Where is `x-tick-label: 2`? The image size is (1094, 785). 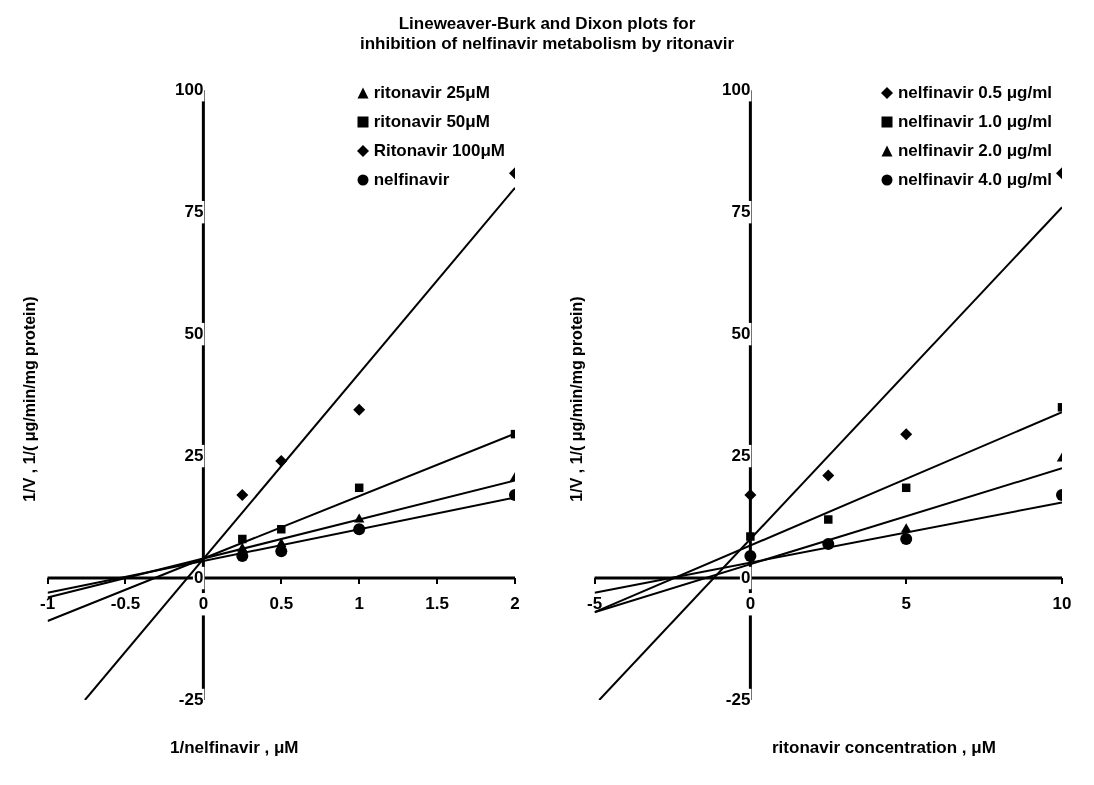
x-tick-label: 2 is located at coordinates (515, 603).